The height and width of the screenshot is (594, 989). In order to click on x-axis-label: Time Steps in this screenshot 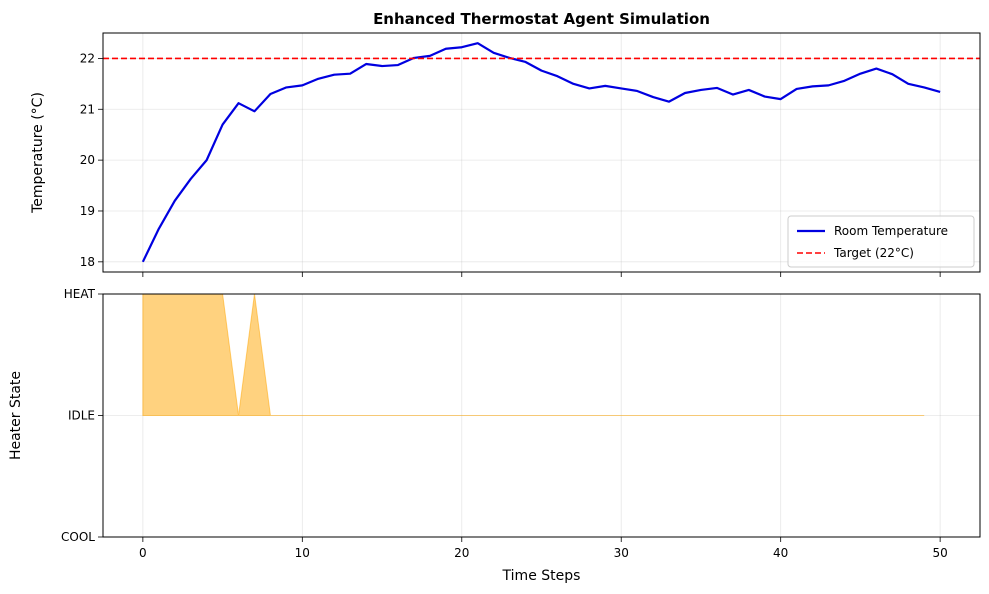, I will do `click(541, 576)`.